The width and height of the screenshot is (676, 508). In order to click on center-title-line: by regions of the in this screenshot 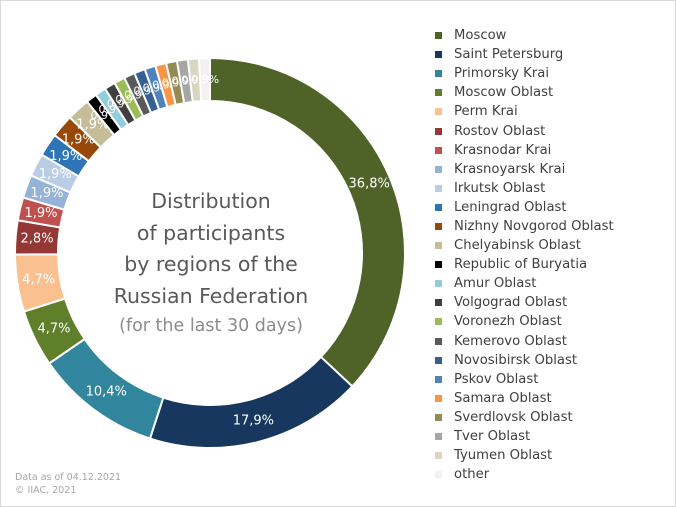, I will do `click(211, 264)`.